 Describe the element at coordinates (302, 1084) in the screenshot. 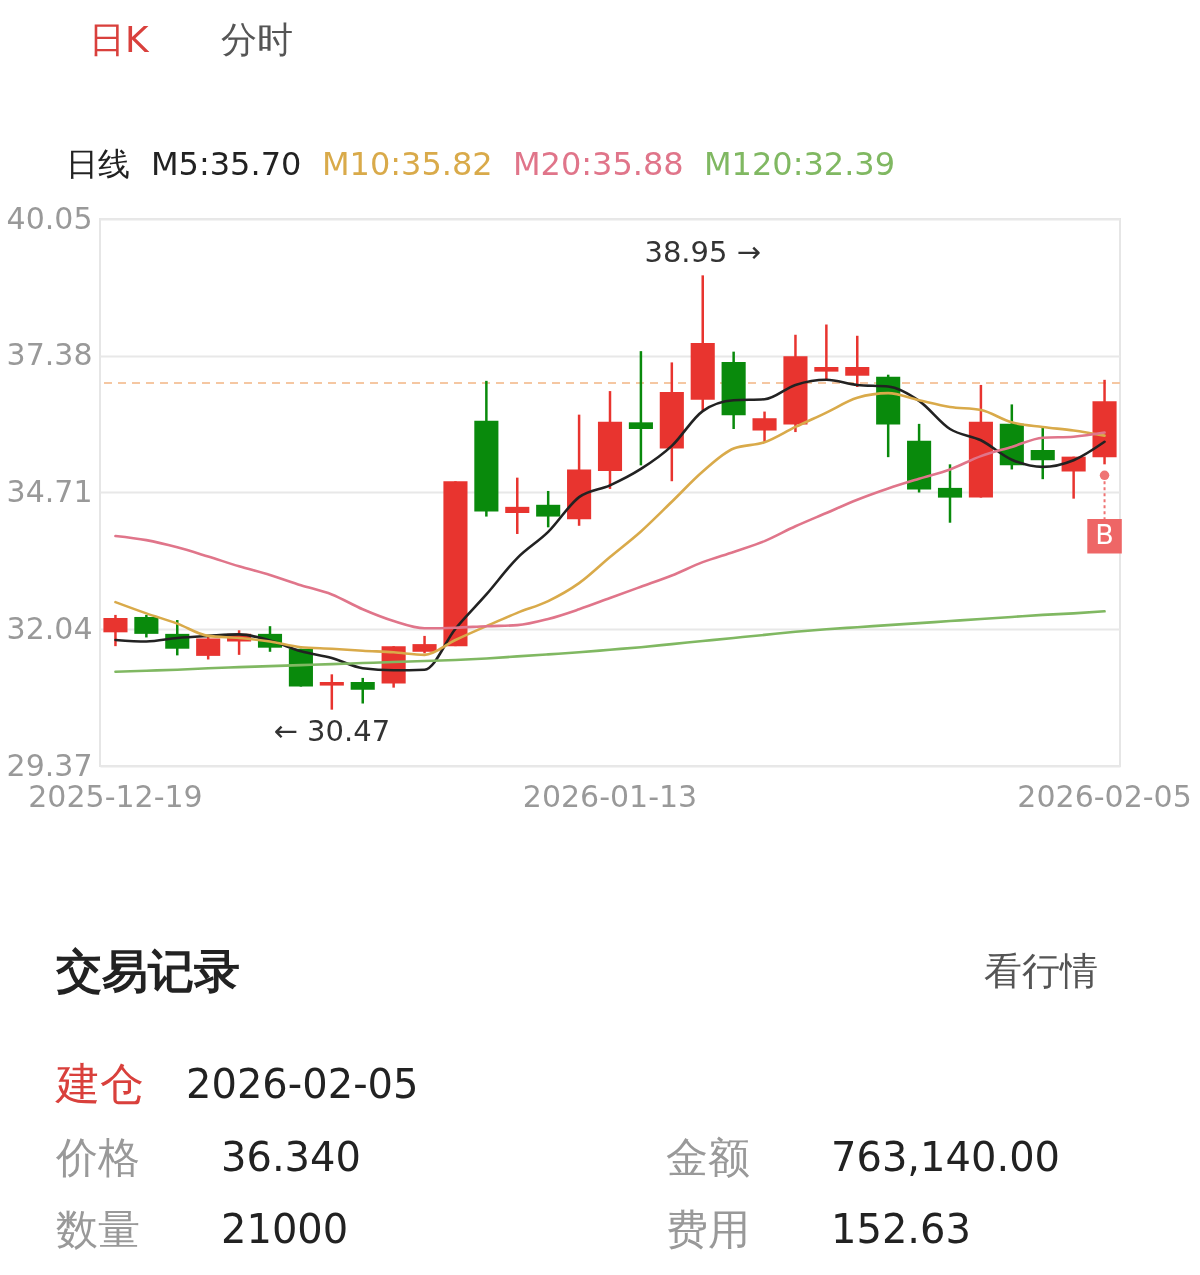

I see `text: 2026-02-05` at that location.